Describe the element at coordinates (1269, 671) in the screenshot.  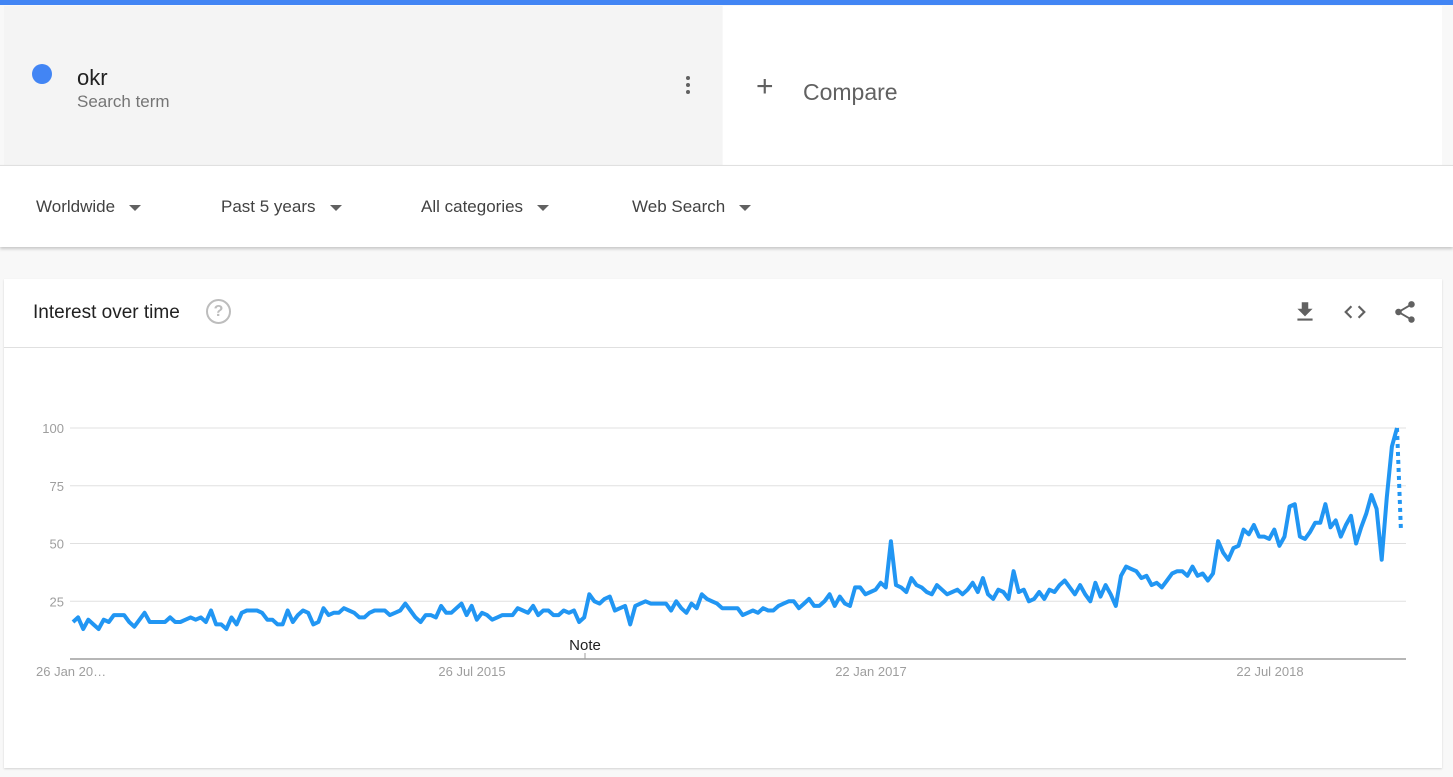
I see `x-tick-label: 22 Jul 2018` at that location.